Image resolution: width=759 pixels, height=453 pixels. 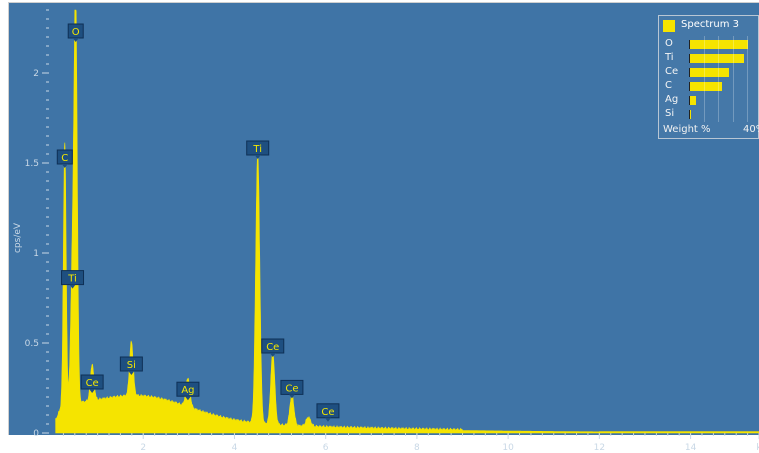 I want to click on x-tick-label-0: 2, so click(x=143, y=448).